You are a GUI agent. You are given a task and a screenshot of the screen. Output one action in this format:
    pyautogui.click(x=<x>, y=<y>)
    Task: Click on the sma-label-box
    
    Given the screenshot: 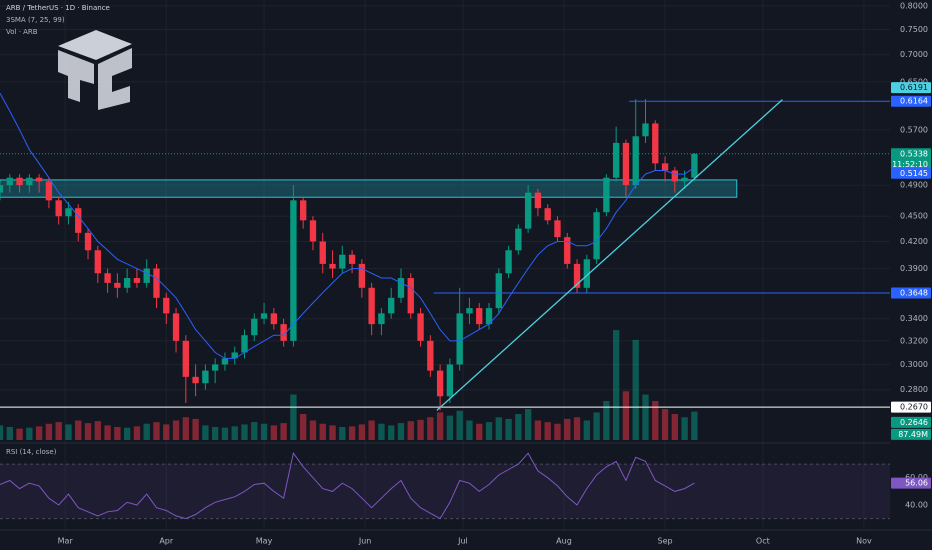 What is the action you would take?
    pyautogui.click(x=911, y=173)
    